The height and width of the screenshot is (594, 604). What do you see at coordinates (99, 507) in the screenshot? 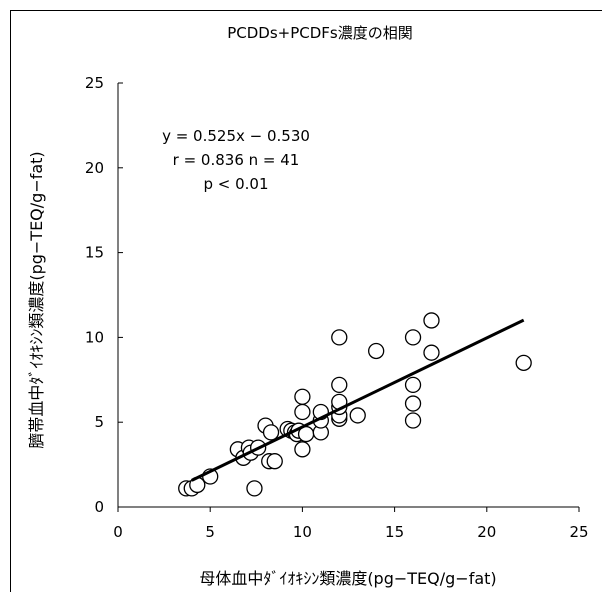
I see `y-tick-label: 0` at bounding box center [99, 507].